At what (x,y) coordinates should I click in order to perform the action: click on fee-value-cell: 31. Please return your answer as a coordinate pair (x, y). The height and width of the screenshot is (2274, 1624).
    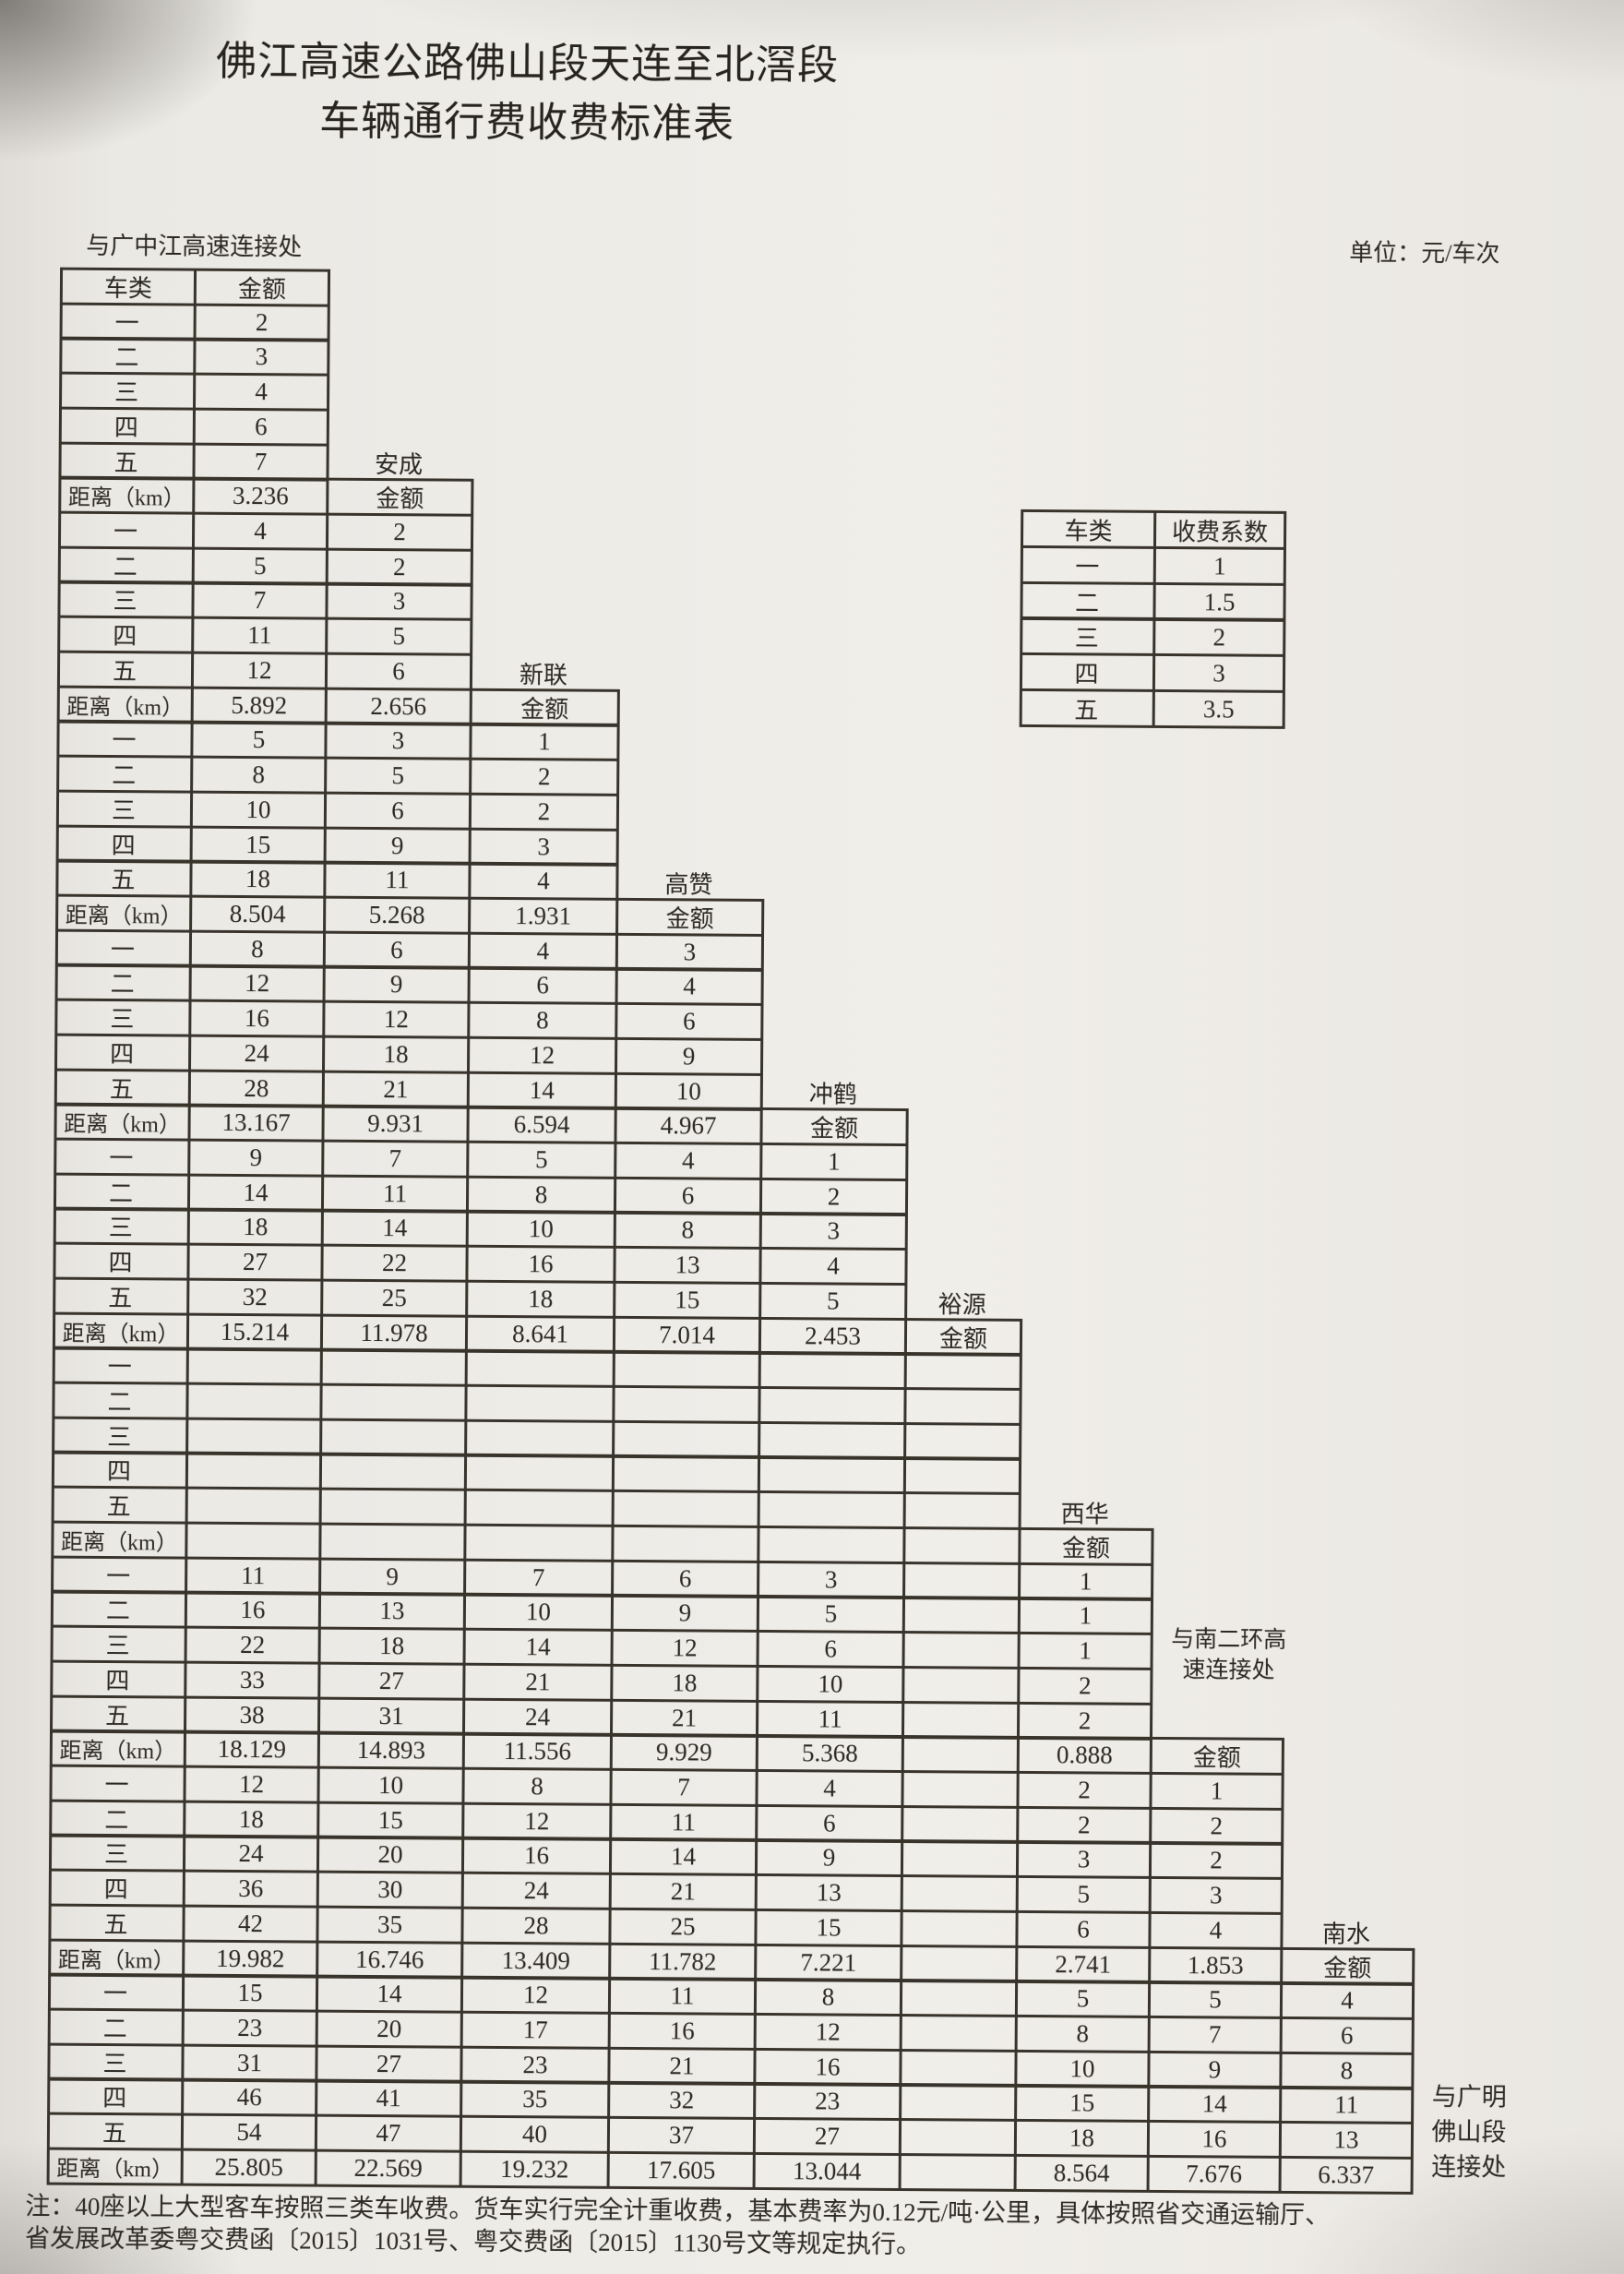
    Looking at the image, I should click on (391, 1716).